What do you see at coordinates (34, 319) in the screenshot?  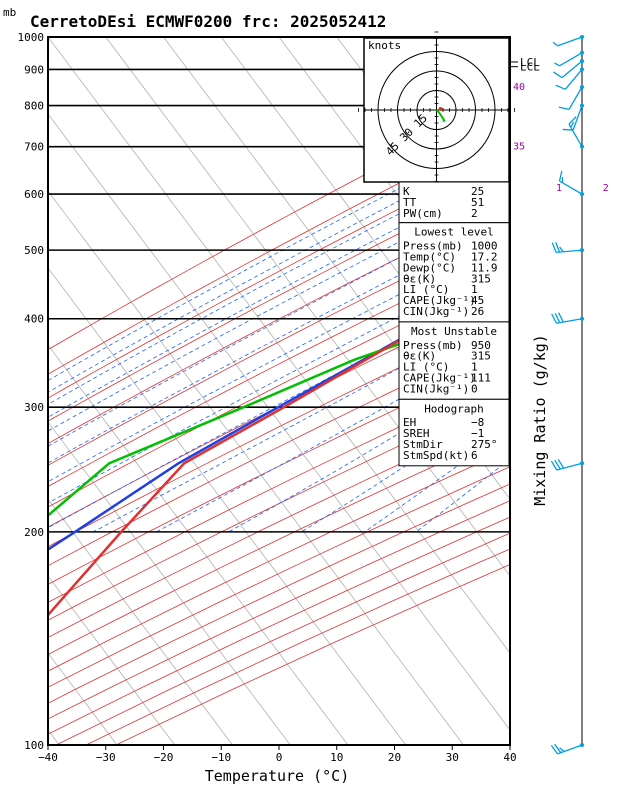 I see `pressure-tick-label: 400` at bounding box center [34, 319].